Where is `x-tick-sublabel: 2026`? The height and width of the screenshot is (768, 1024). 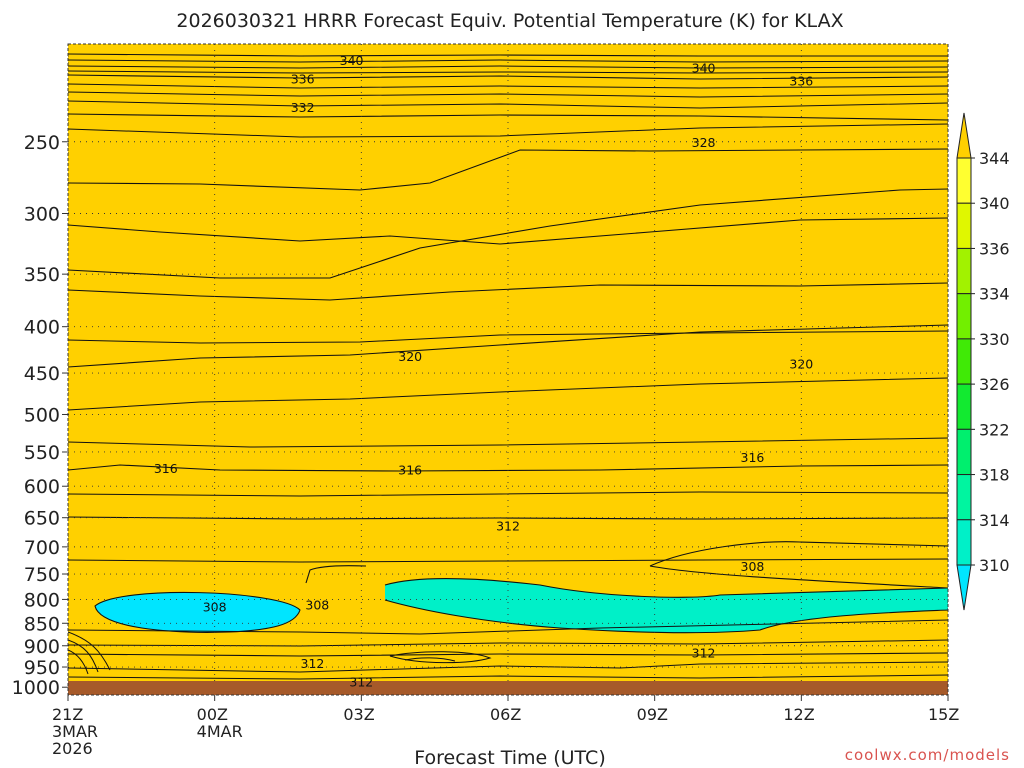 x-tick-sublabel: 2026 is located at coordinates (72, 748).